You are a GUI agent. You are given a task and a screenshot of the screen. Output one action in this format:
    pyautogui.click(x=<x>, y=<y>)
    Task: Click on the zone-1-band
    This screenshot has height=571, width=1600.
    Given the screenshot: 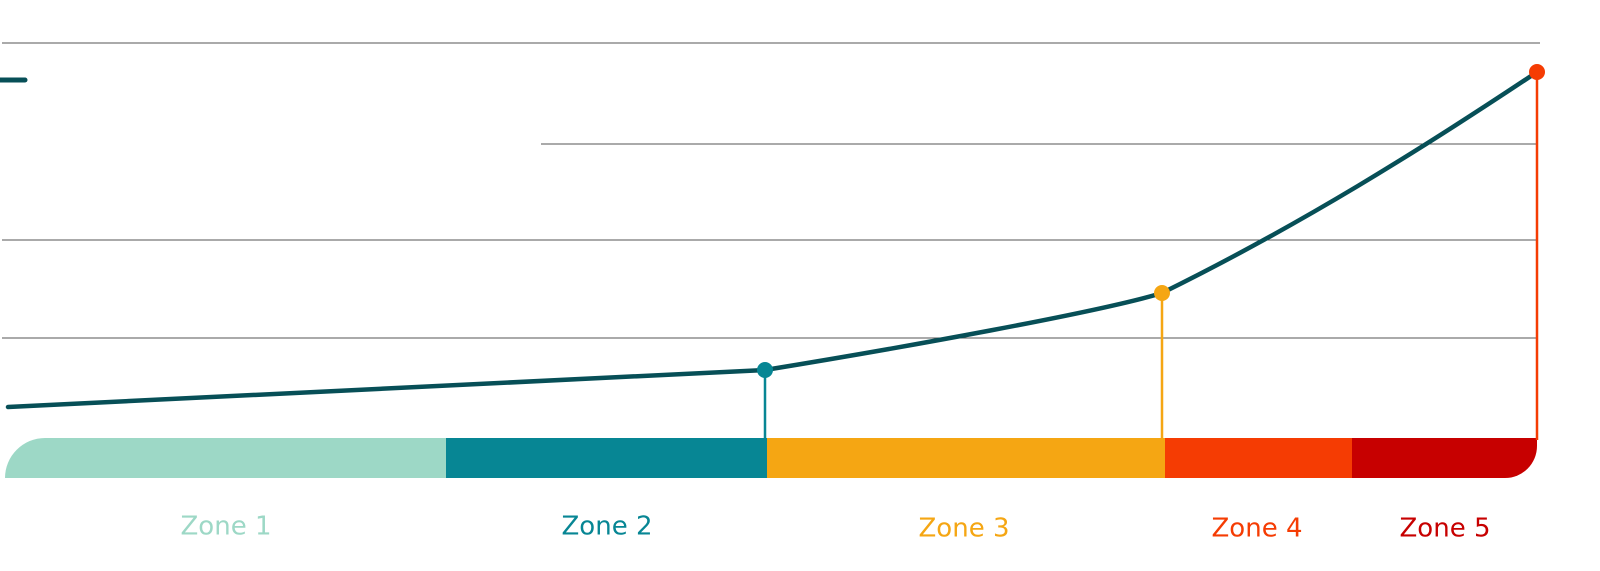 What is the action you would take?
    pyautogui.click(x=225, y=458)
    